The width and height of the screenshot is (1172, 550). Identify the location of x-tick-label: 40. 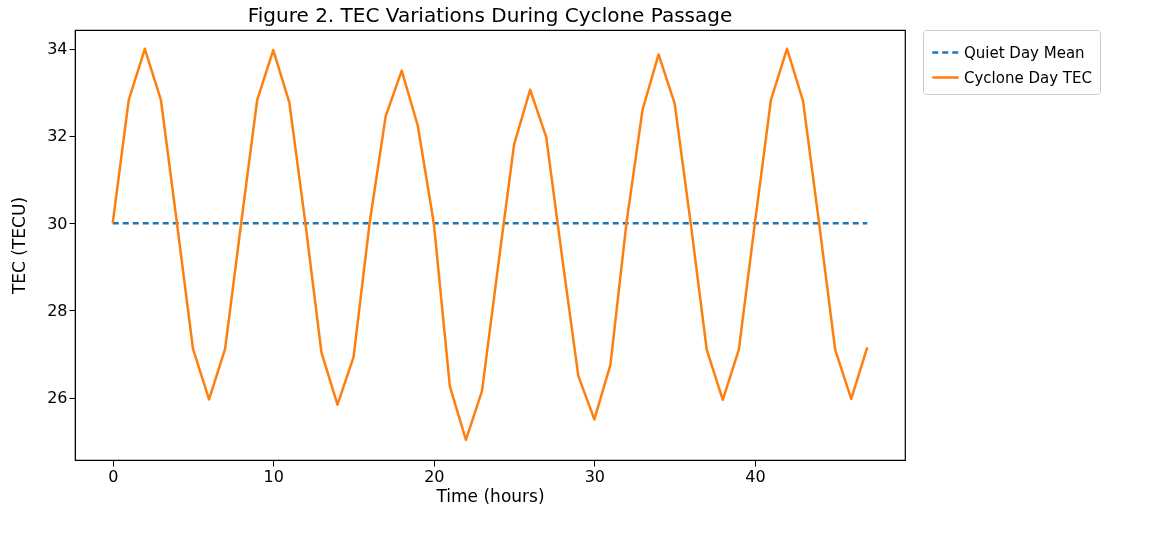
(755, 476).